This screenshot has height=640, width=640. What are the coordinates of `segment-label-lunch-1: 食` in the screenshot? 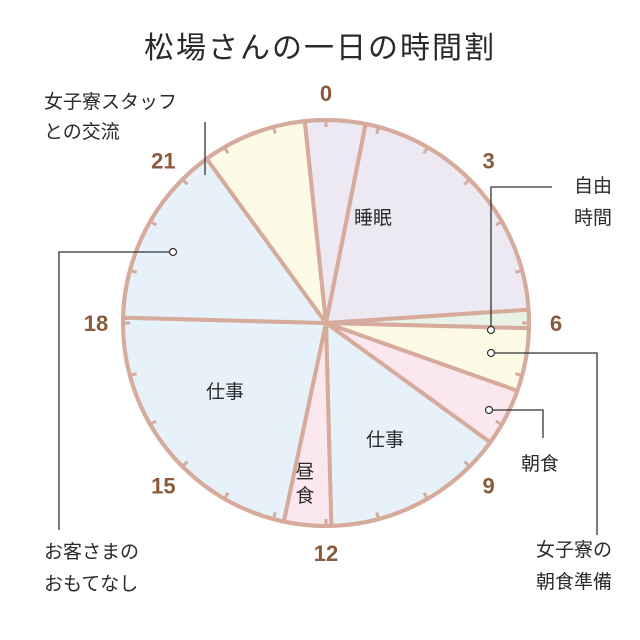 It's located at (304, 496).